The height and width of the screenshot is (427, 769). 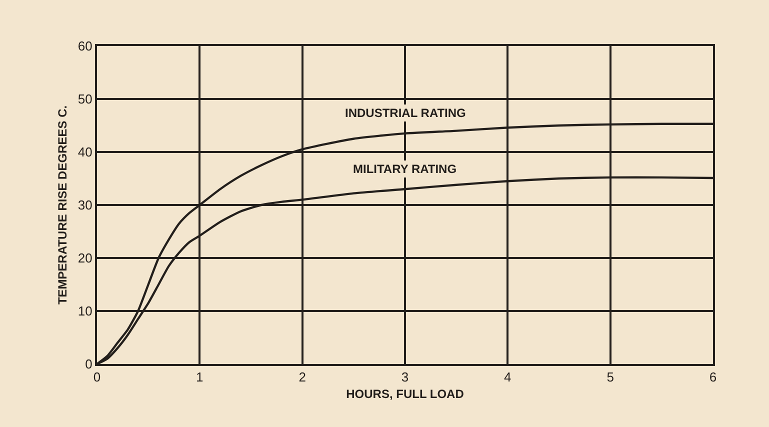 What do you see at coordinates (405, 377) in the screenshot?
I see `x-tick-label: 3` at bounding box center [405, 377].